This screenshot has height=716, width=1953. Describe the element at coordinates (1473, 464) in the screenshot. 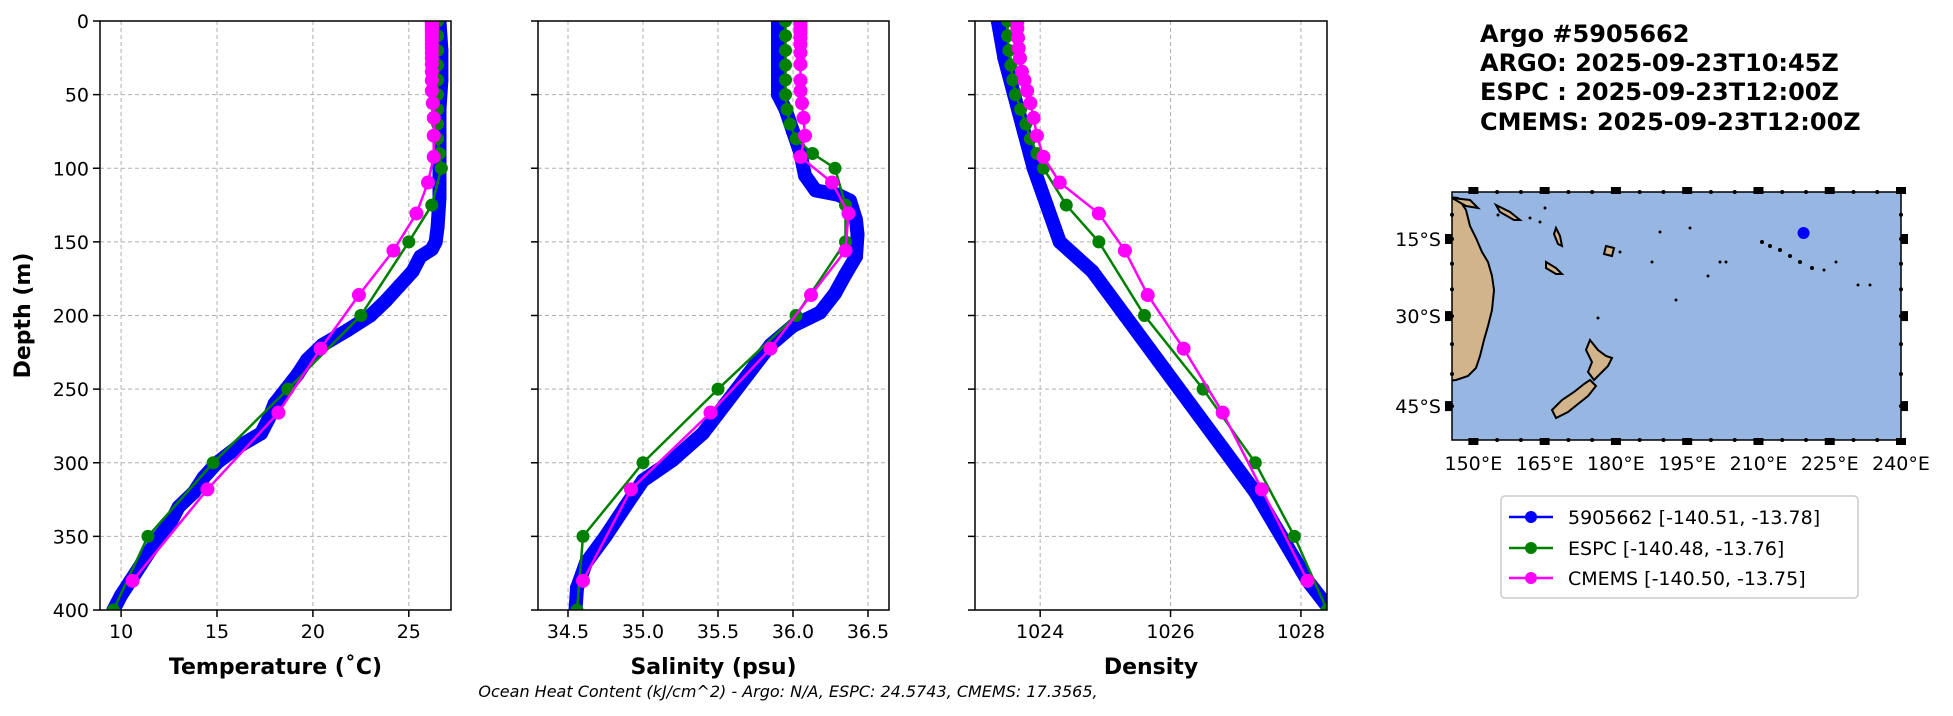

I see `map-lon-label: 150°E` at that location.